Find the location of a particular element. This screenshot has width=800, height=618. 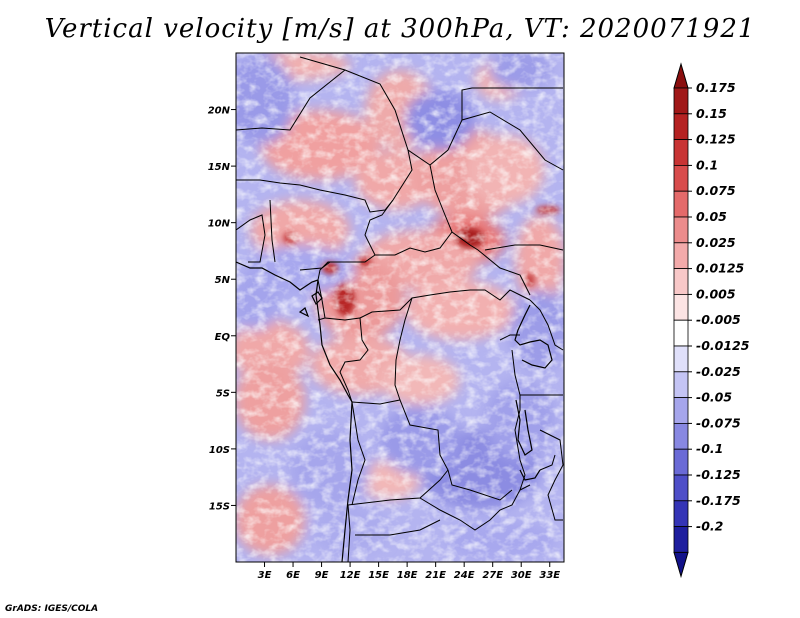

colorbar-top-arrow is located at coordinates (681, 75).